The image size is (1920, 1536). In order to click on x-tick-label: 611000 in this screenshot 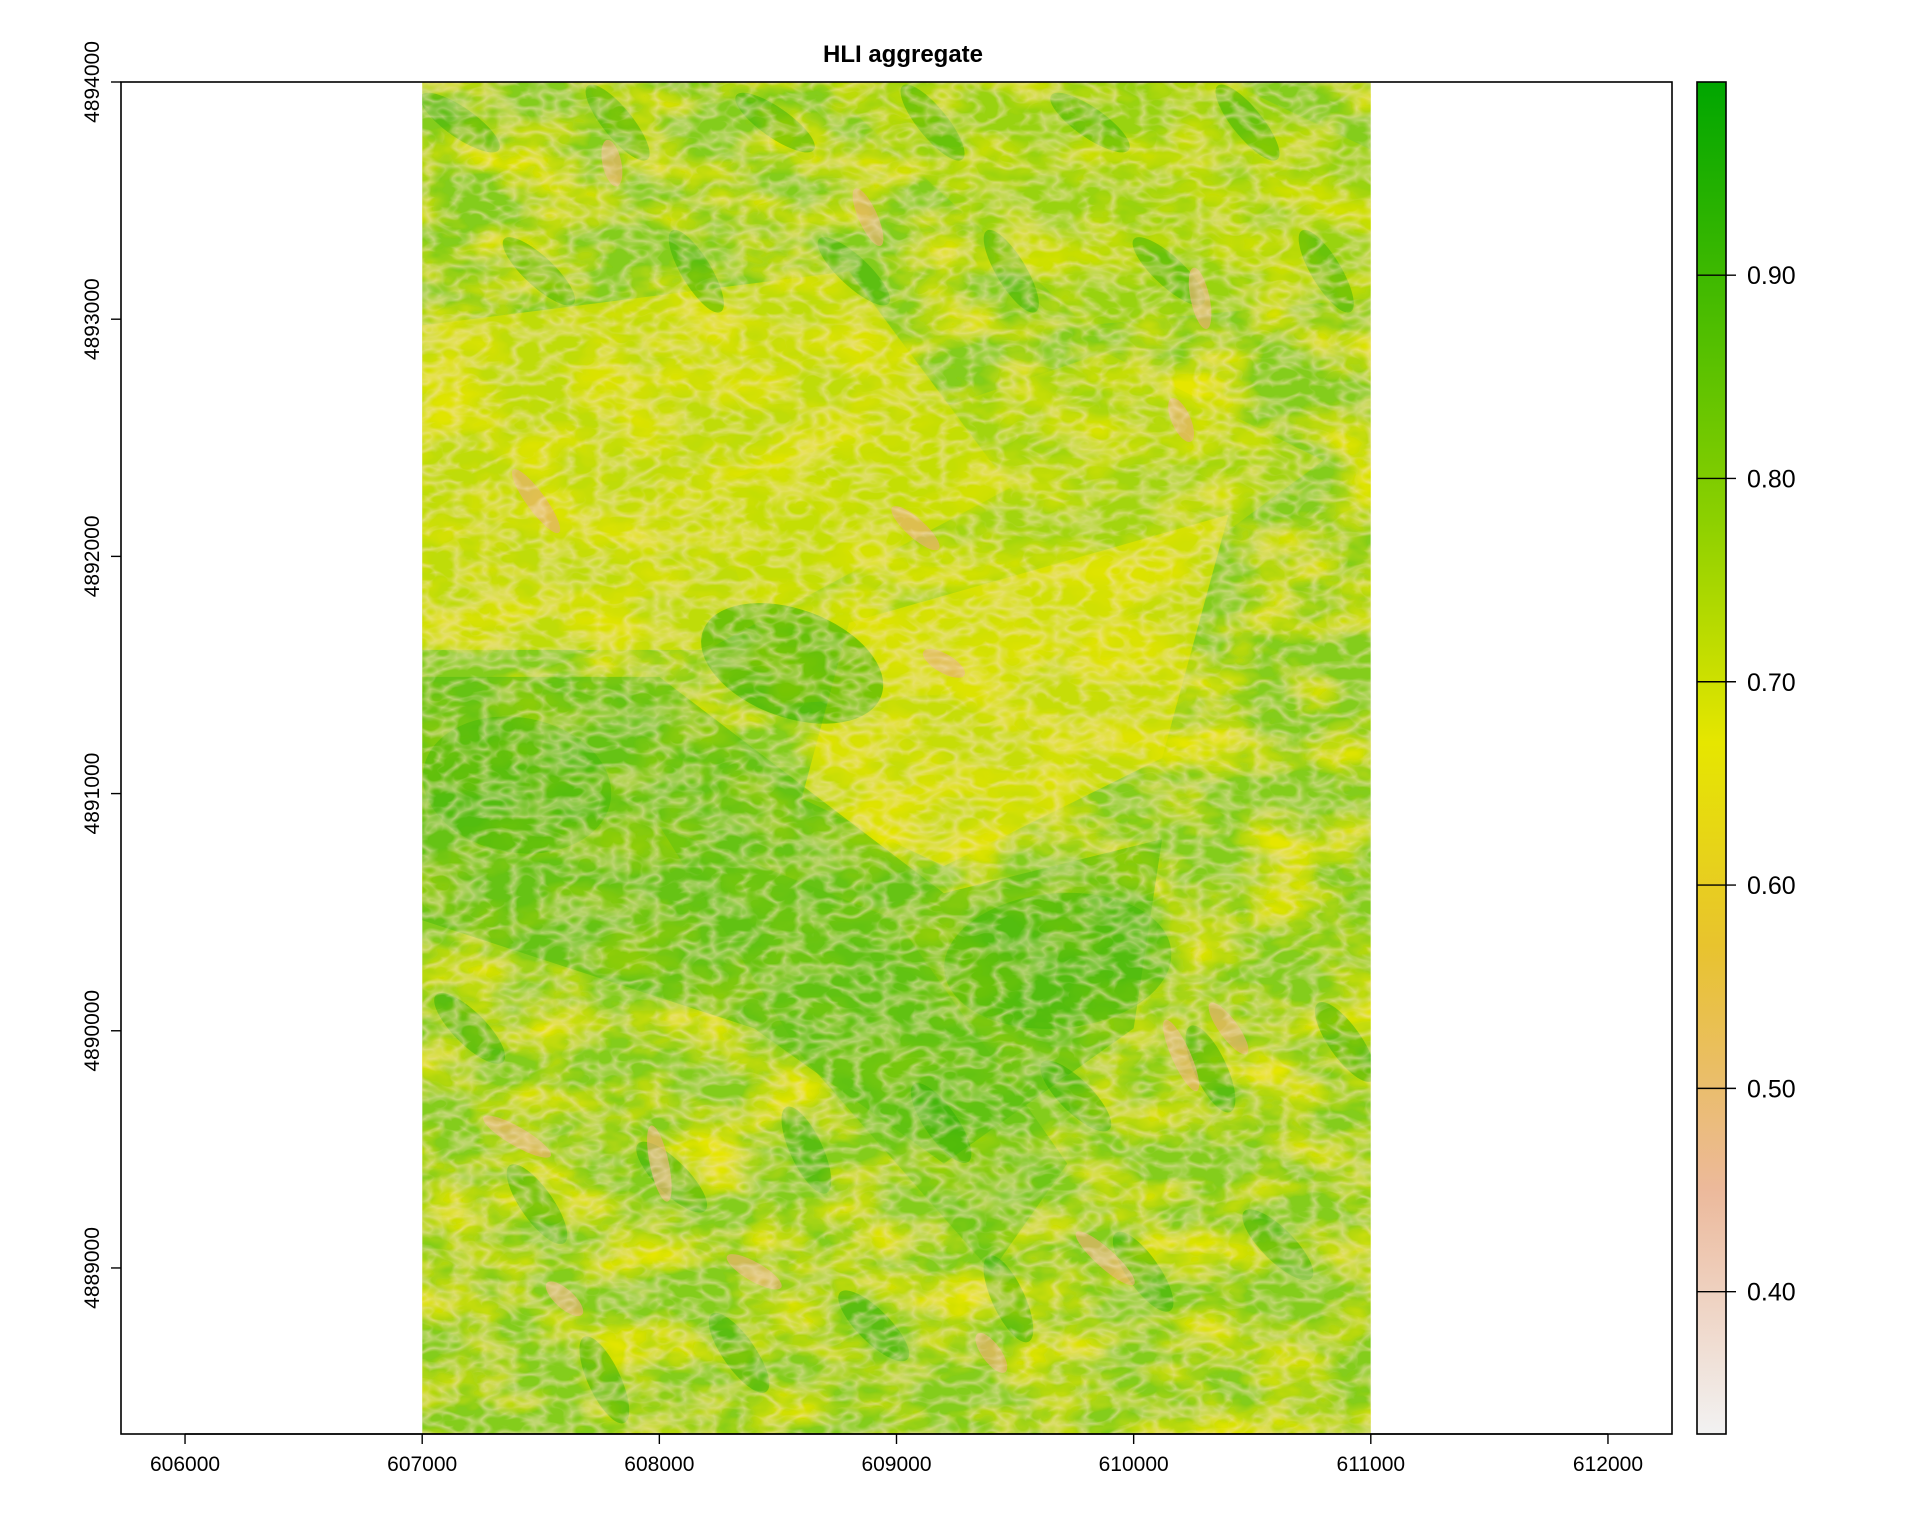, I will do `click(1371, 1464)`.